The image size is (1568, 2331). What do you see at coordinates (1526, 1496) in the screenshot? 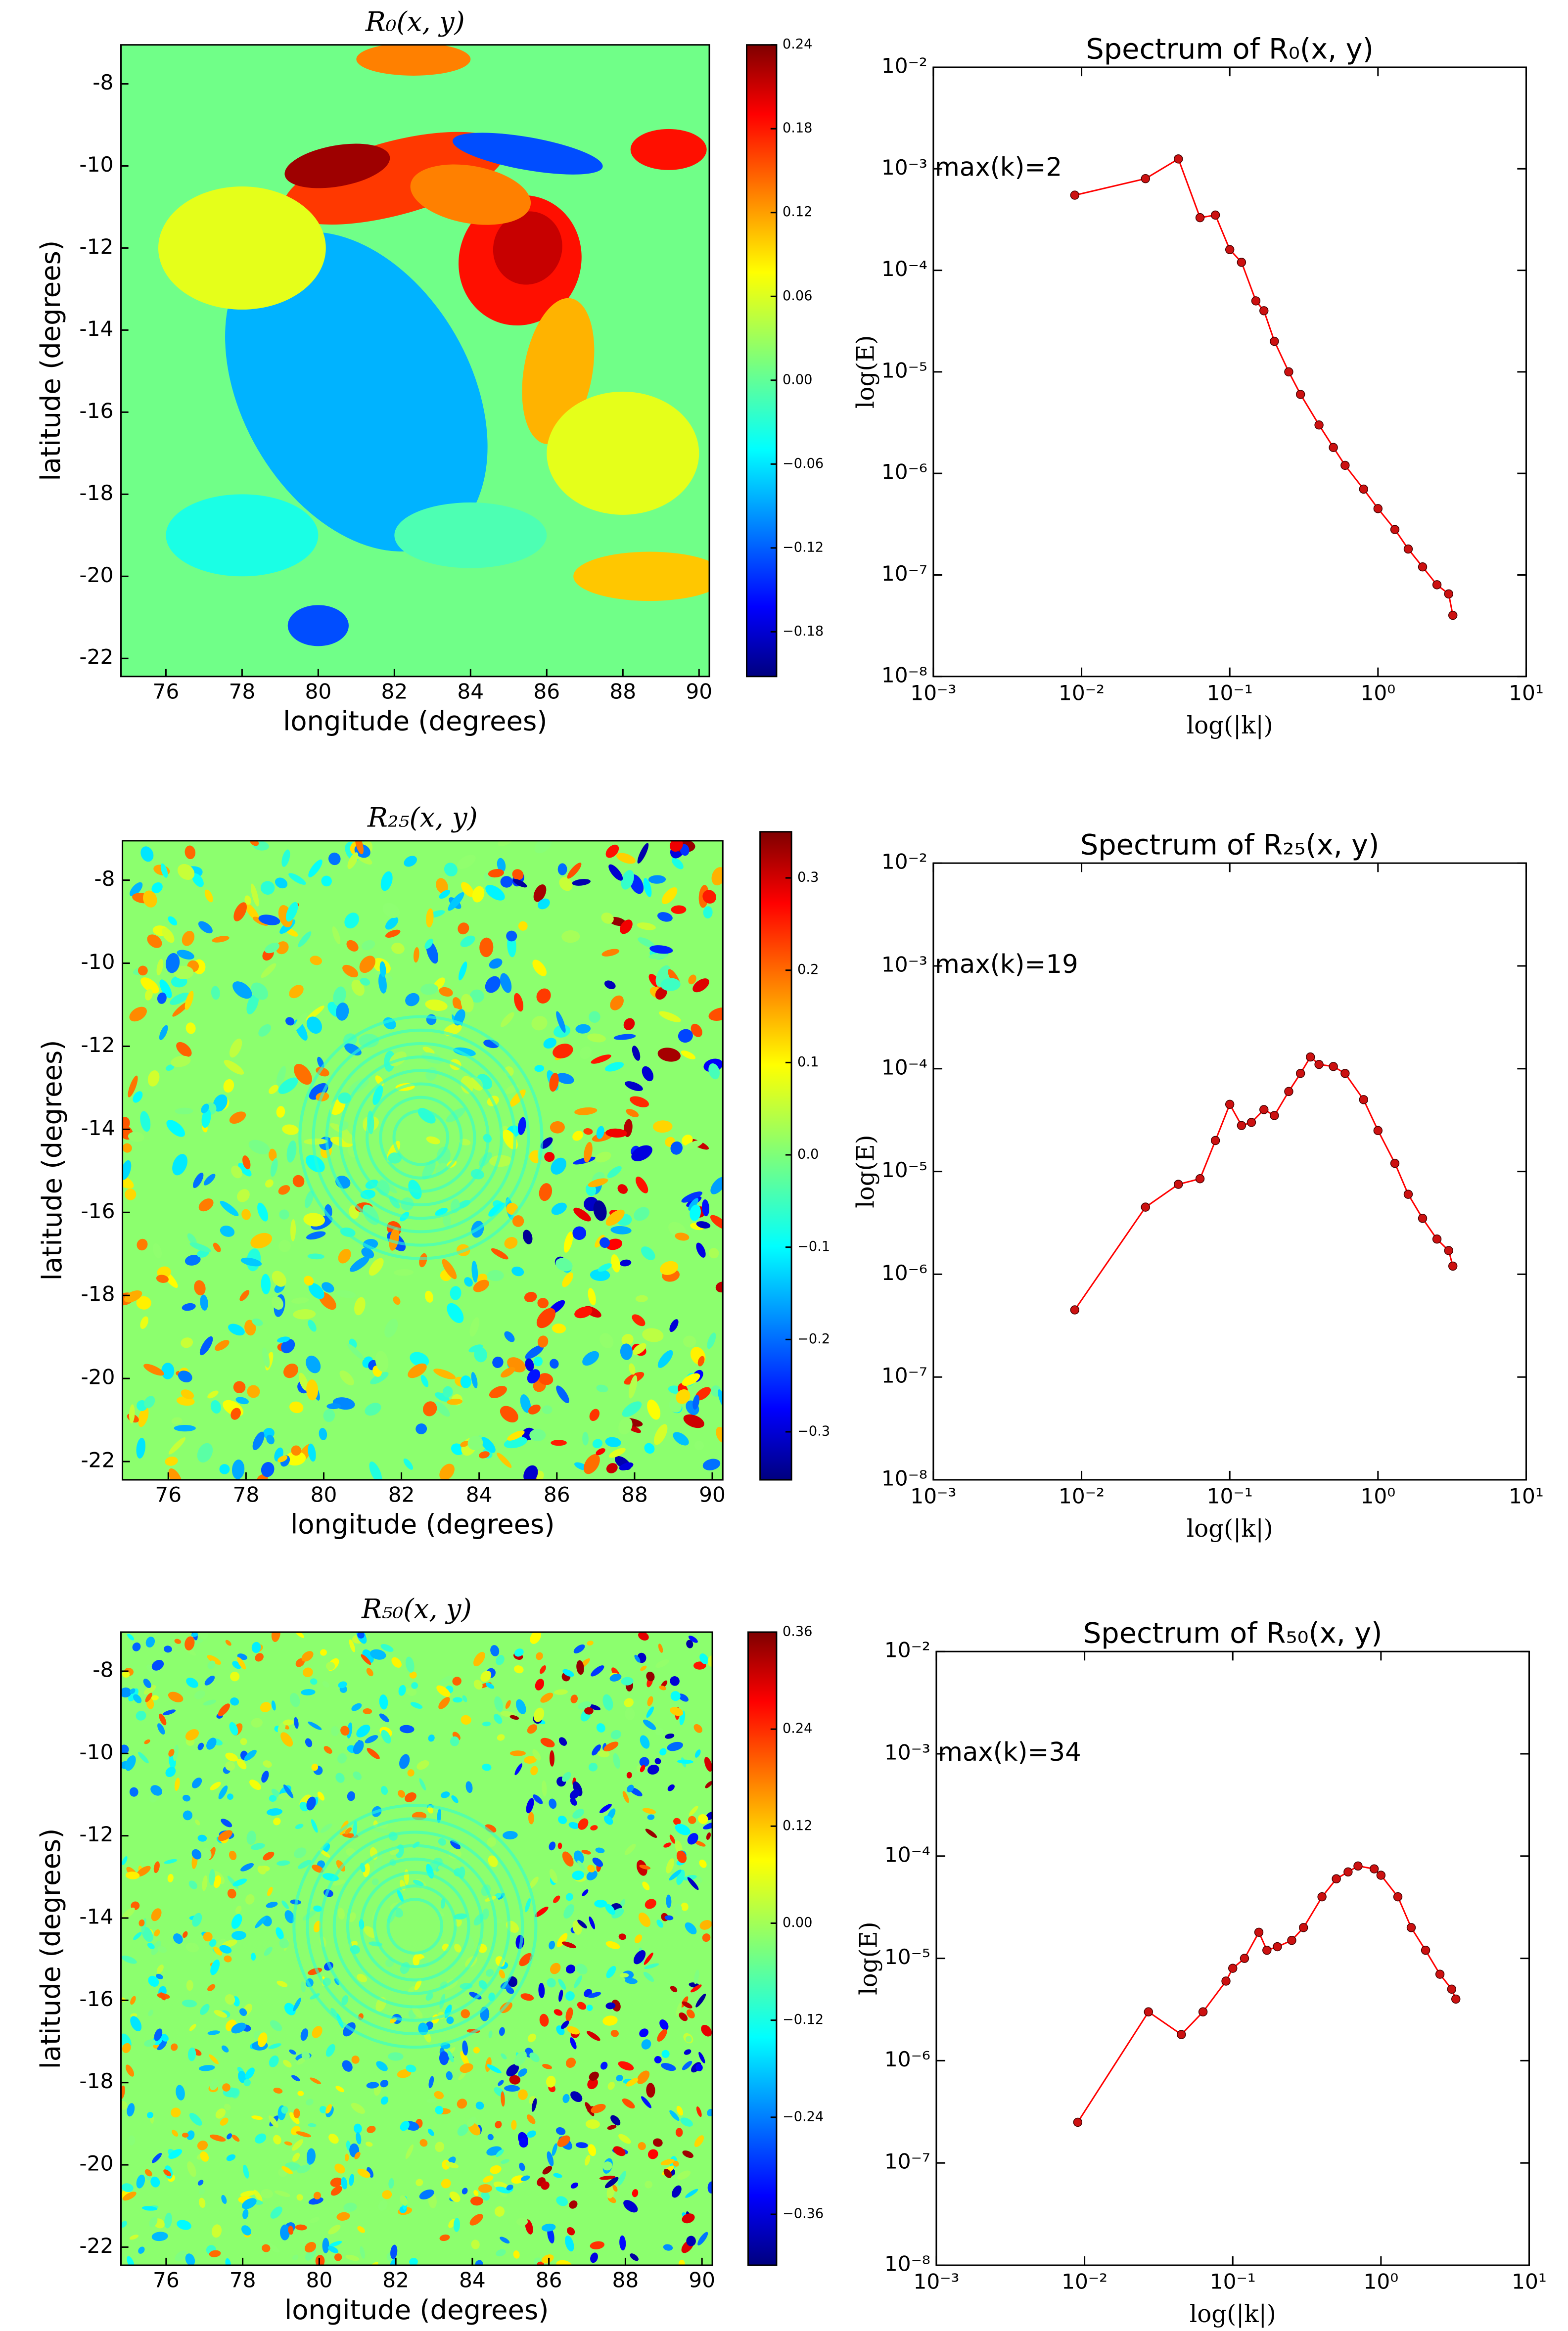
I see `x-tick-label: 10¹` at bounding box center [1526, 1496].